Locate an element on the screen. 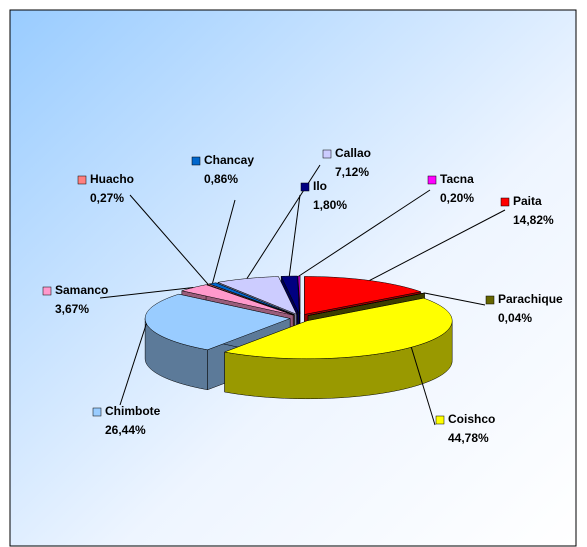  slice-name: Ilo is located at coordinates (320, 186).